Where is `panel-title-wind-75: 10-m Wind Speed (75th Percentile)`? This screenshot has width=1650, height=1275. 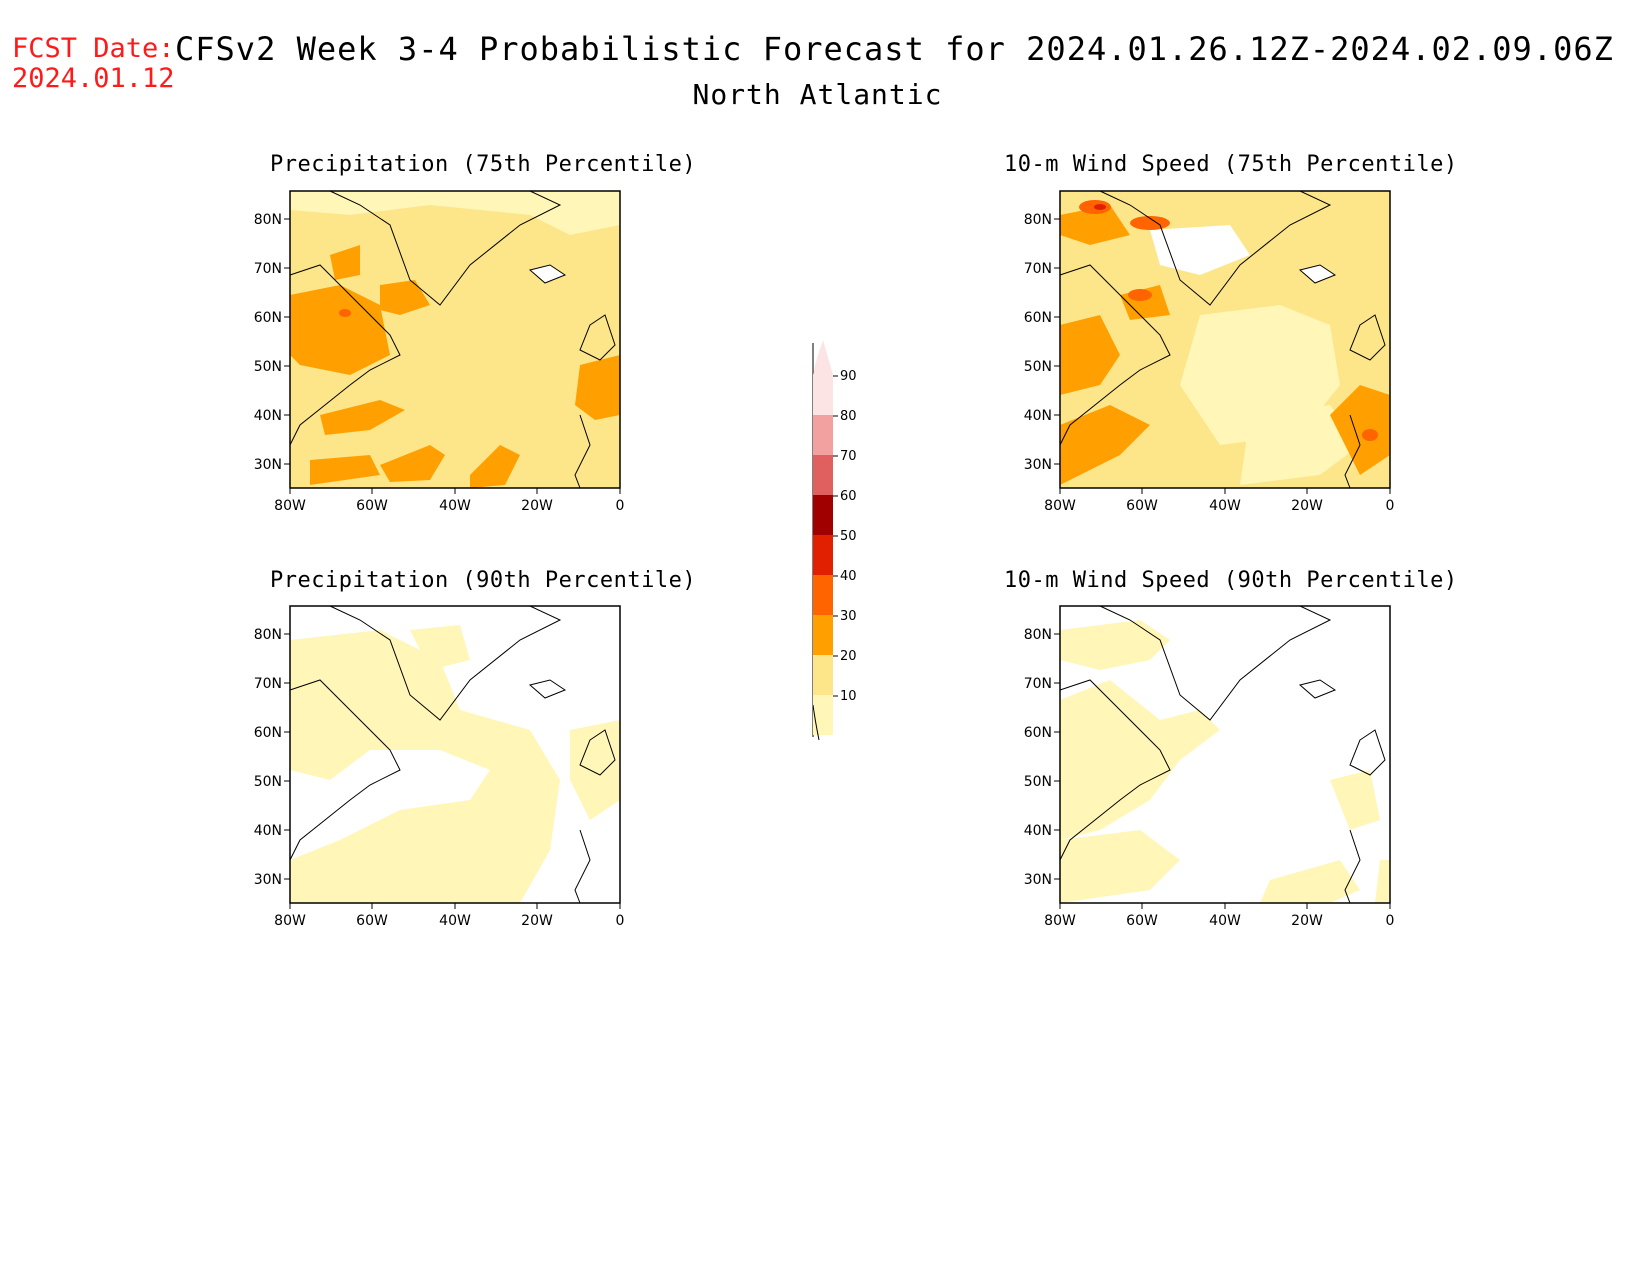 panel-title-wind-75: 10-m Wind Speed (75th Percentile) is located at coordinates (1231, 164).